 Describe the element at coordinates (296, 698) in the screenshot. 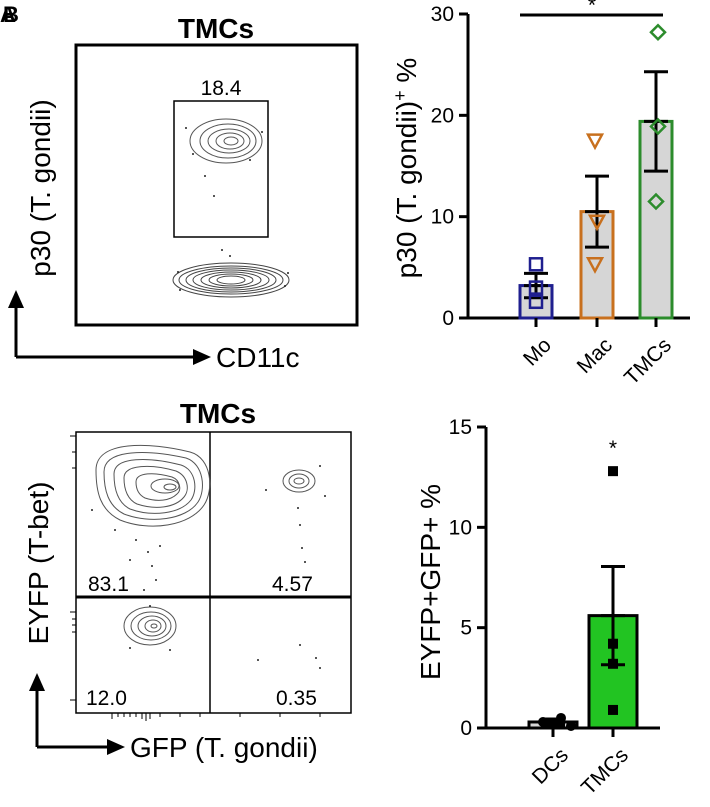

I see `flow-bottom-q-lr: 0.35` at that location.